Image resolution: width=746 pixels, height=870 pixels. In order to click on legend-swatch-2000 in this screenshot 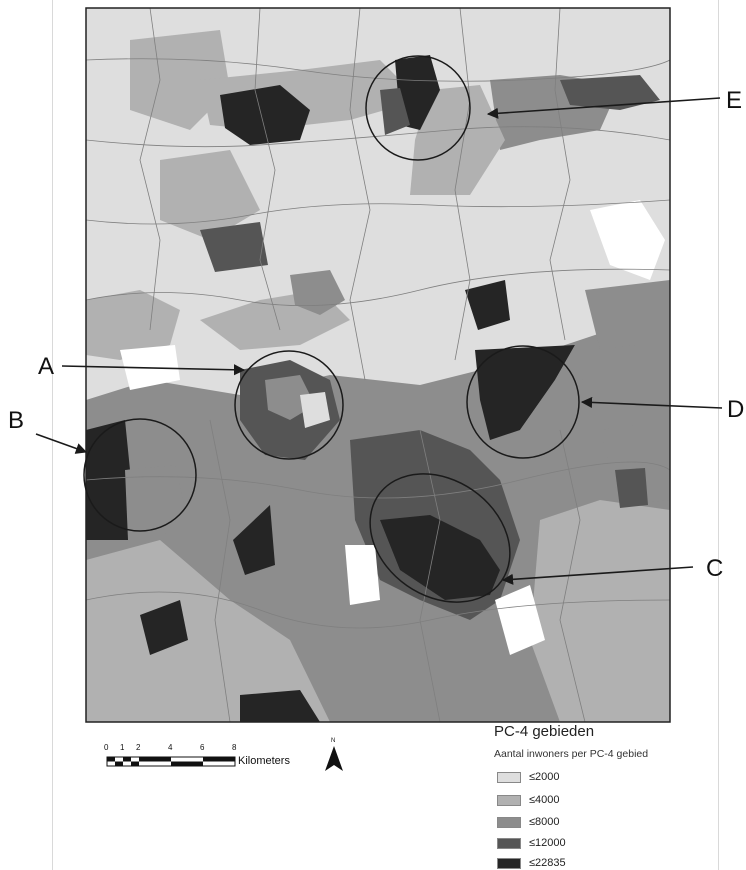, I will do `click(509, 777)`.